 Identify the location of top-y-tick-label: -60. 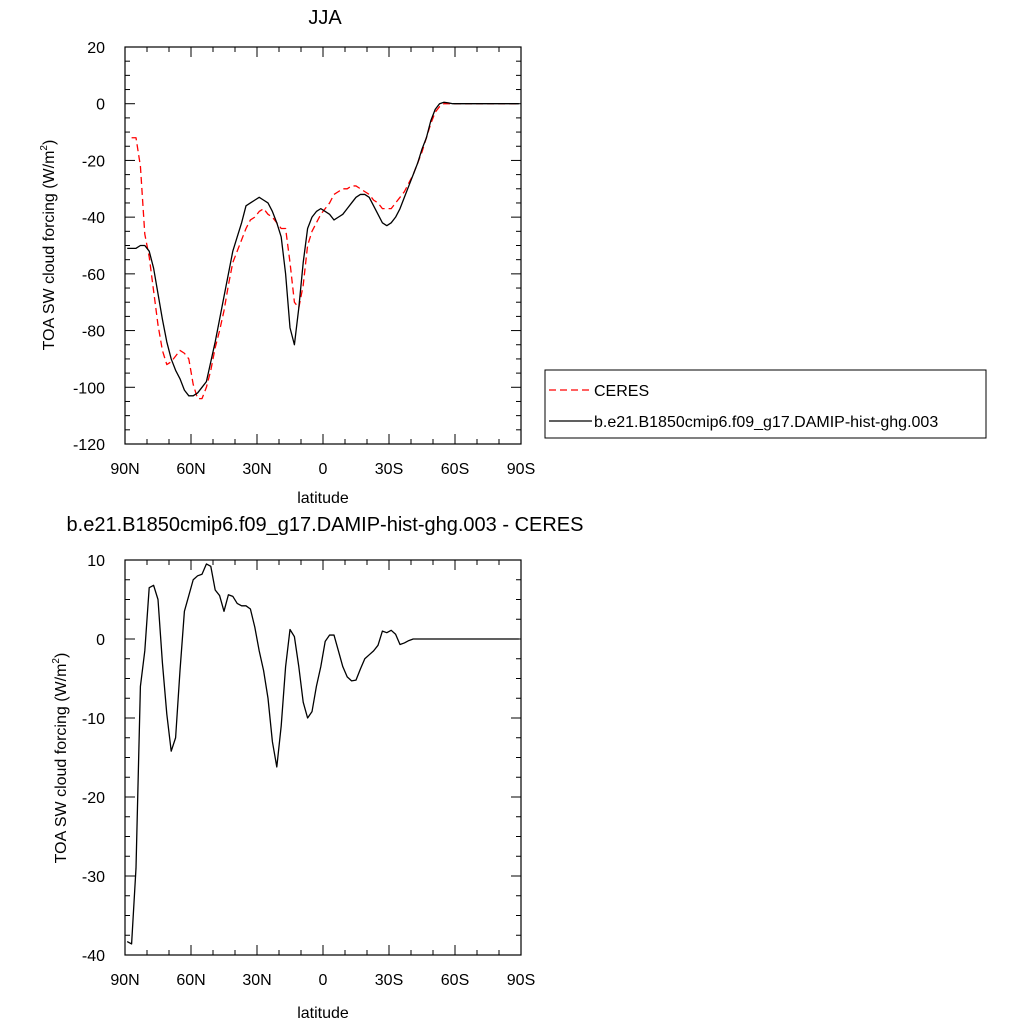
(93, 275).